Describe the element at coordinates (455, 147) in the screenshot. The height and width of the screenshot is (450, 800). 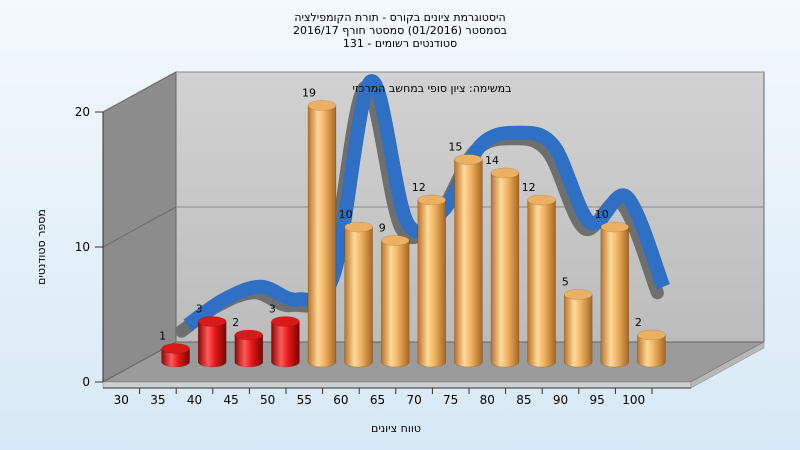
I see `bar-value-label: 15` at that location.